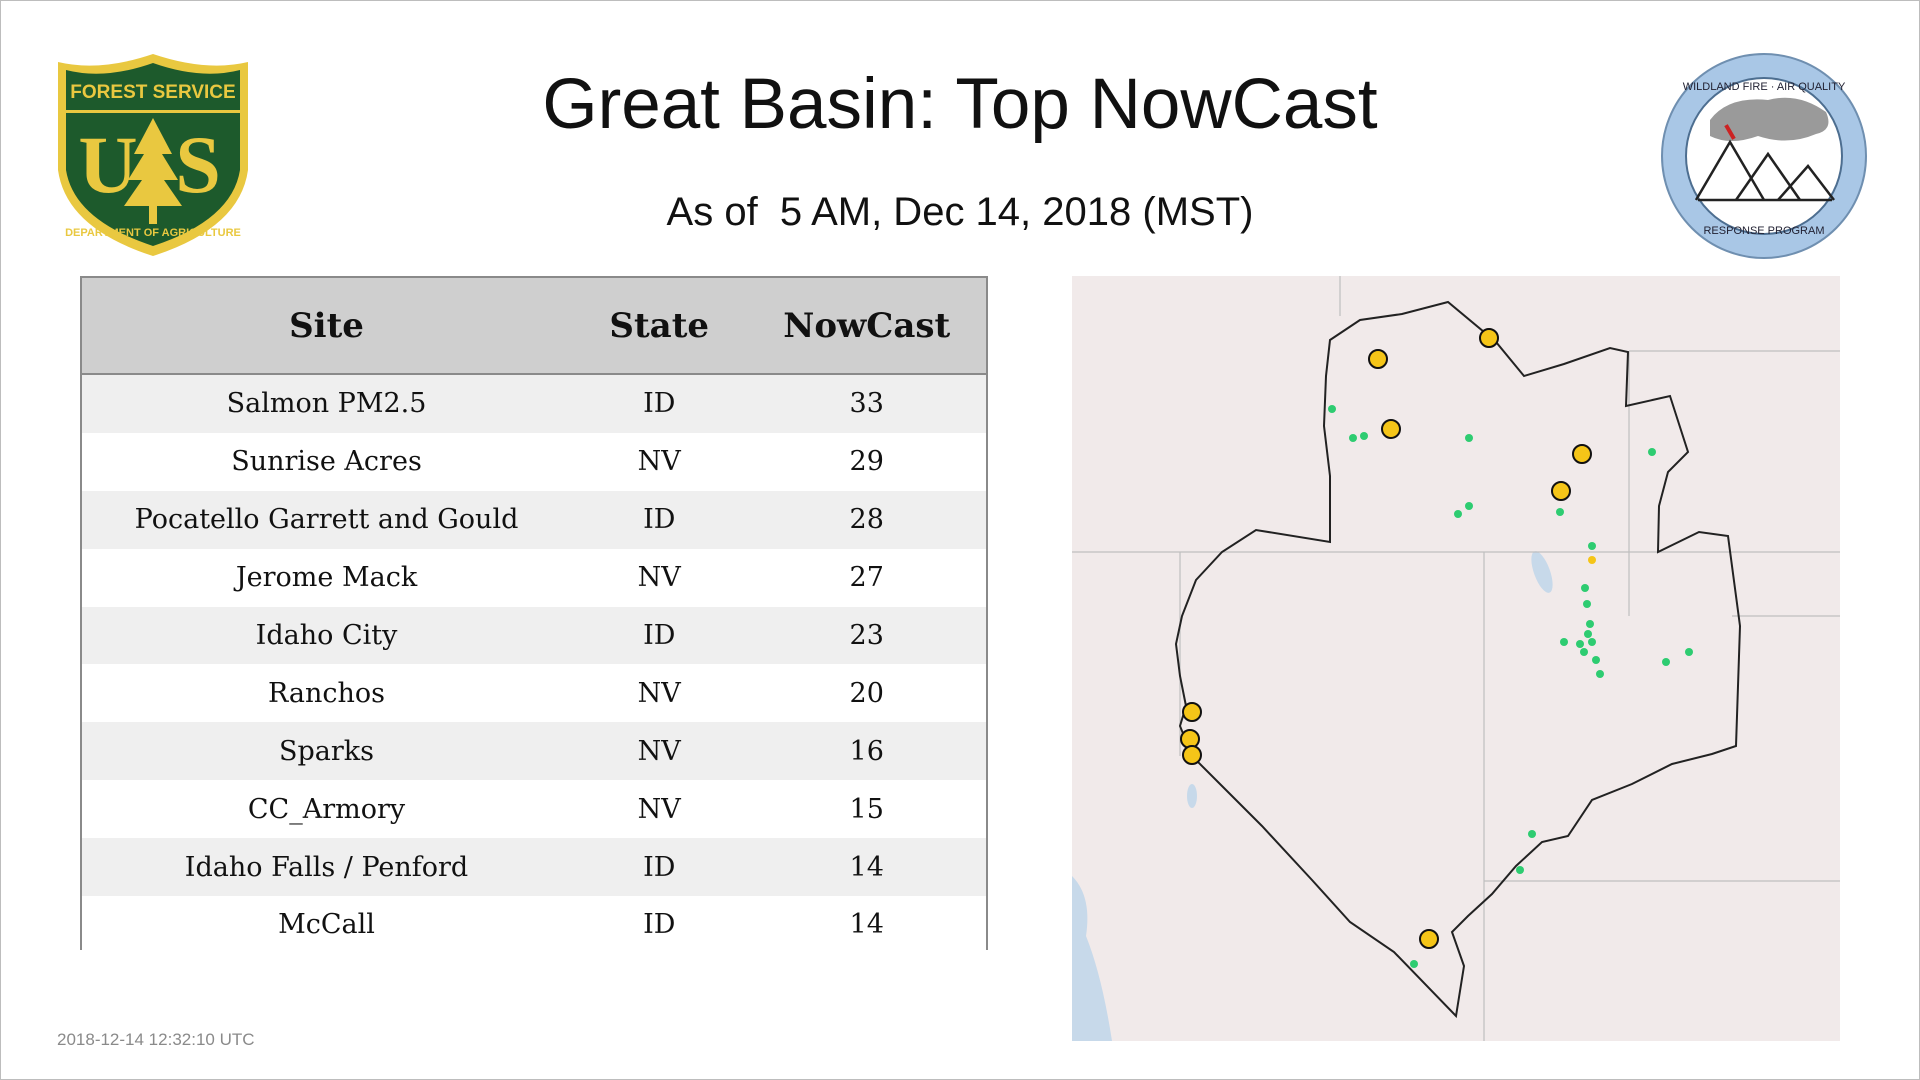 The width and height of the screenshot is (1920, 1080). I want to click on table-row: Idaho City ID 23, so click(534, 635).